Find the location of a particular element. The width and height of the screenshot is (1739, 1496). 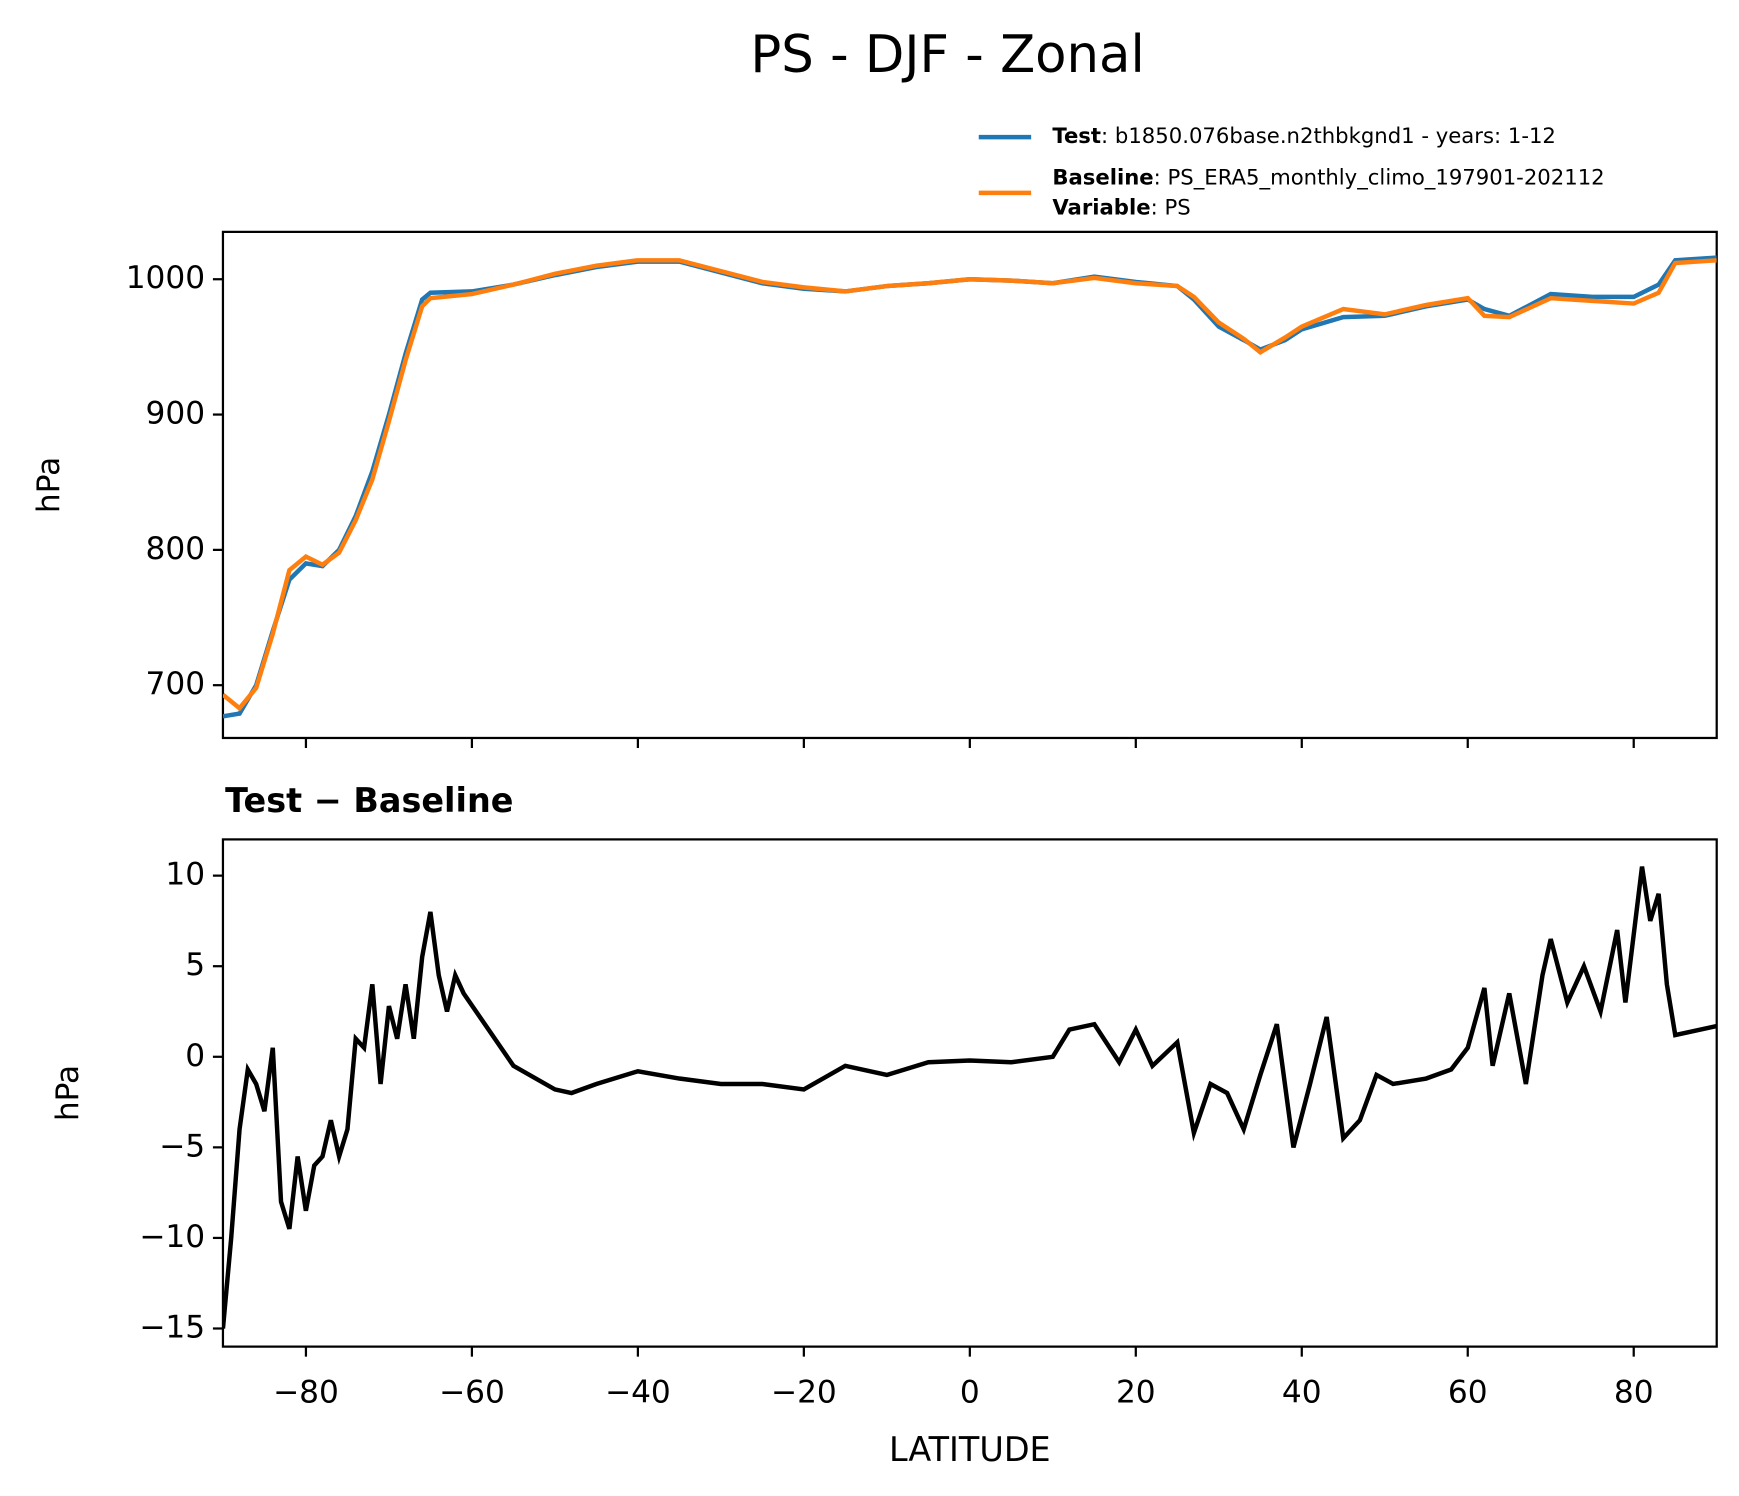

y-tick-label: 900 is located at coordinates (176, 414).